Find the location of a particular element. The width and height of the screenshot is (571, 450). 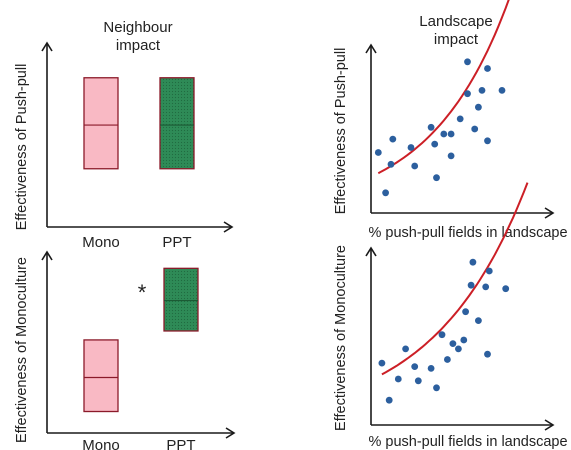

panel-title-line-1: Neighbour is located at coordinates (137, 27).